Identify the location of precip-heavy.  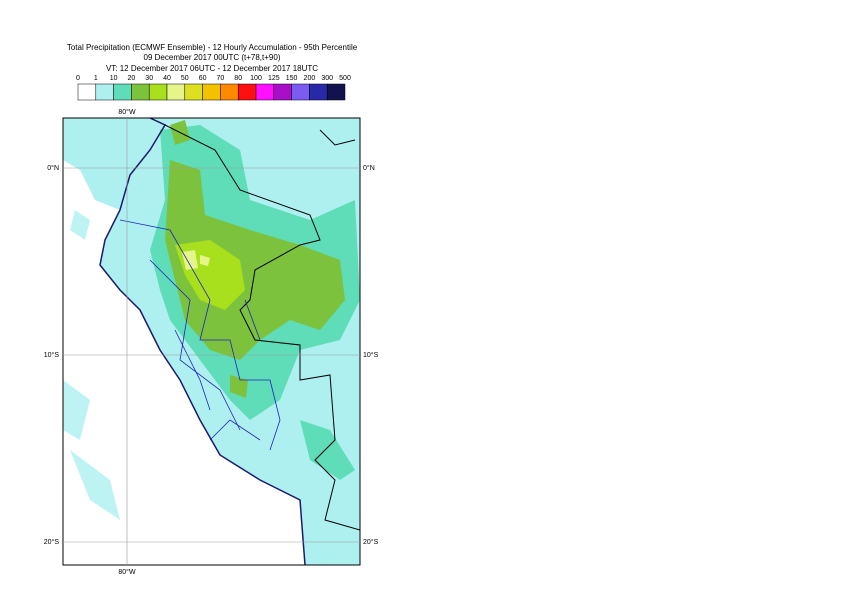
(255, 260).